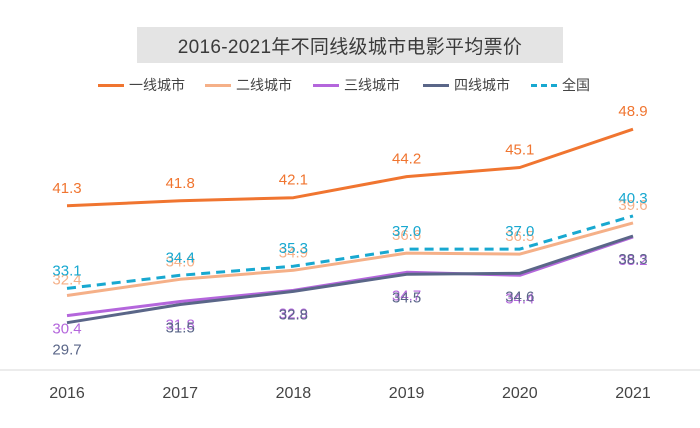  What do you see at coordinates (157, 85) in the screenshot?
I see `legend-label-tier1: 一线城市` at bounding box center [157, 85].